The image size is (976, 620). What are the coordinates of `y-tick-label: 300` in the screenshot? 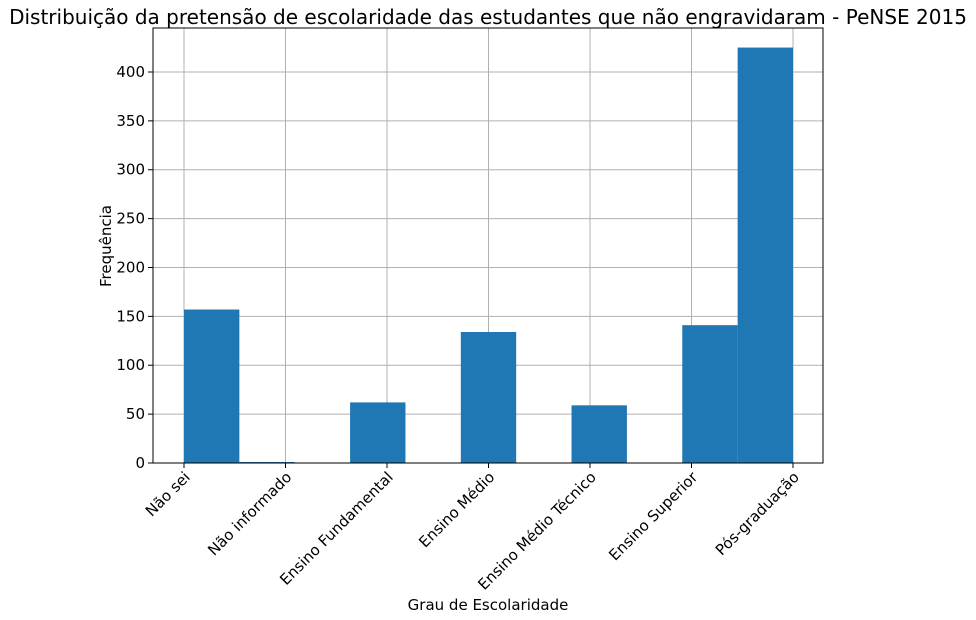 It's located at (130, 170).